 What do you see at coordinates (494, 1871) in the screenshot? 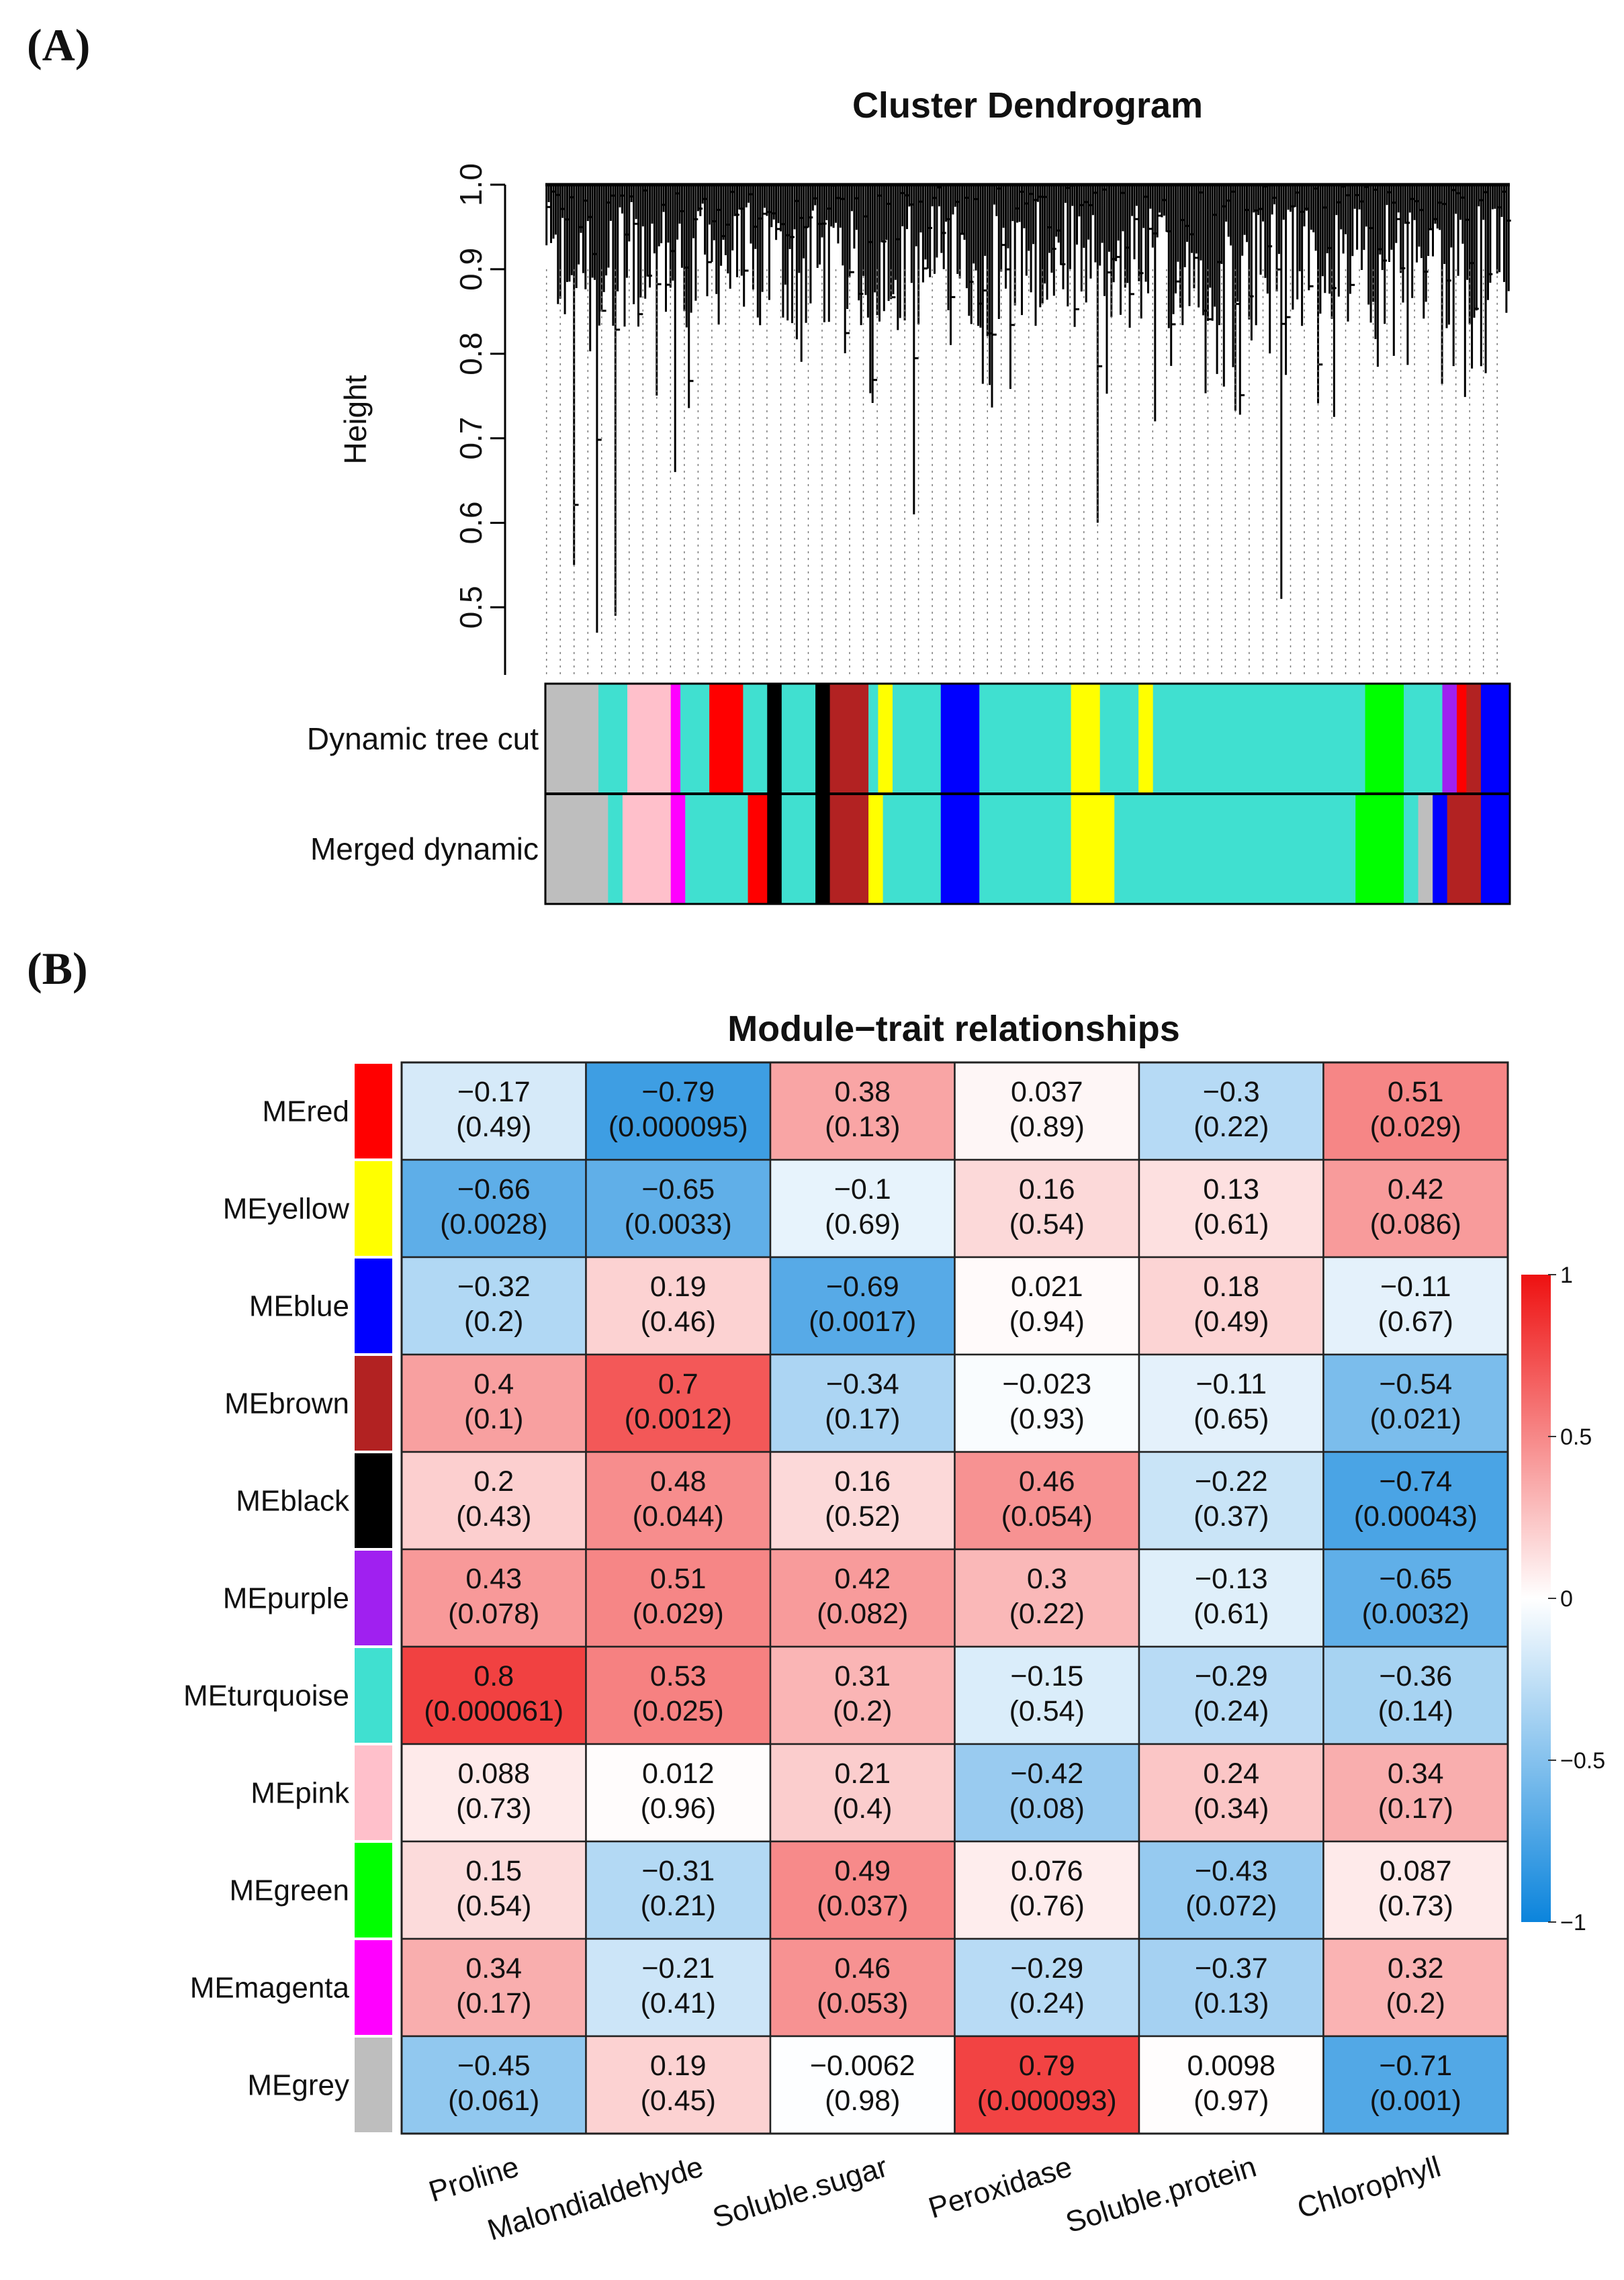
I see `heatmap-cell-value: 0.15` at bounding box center [494, 1871].